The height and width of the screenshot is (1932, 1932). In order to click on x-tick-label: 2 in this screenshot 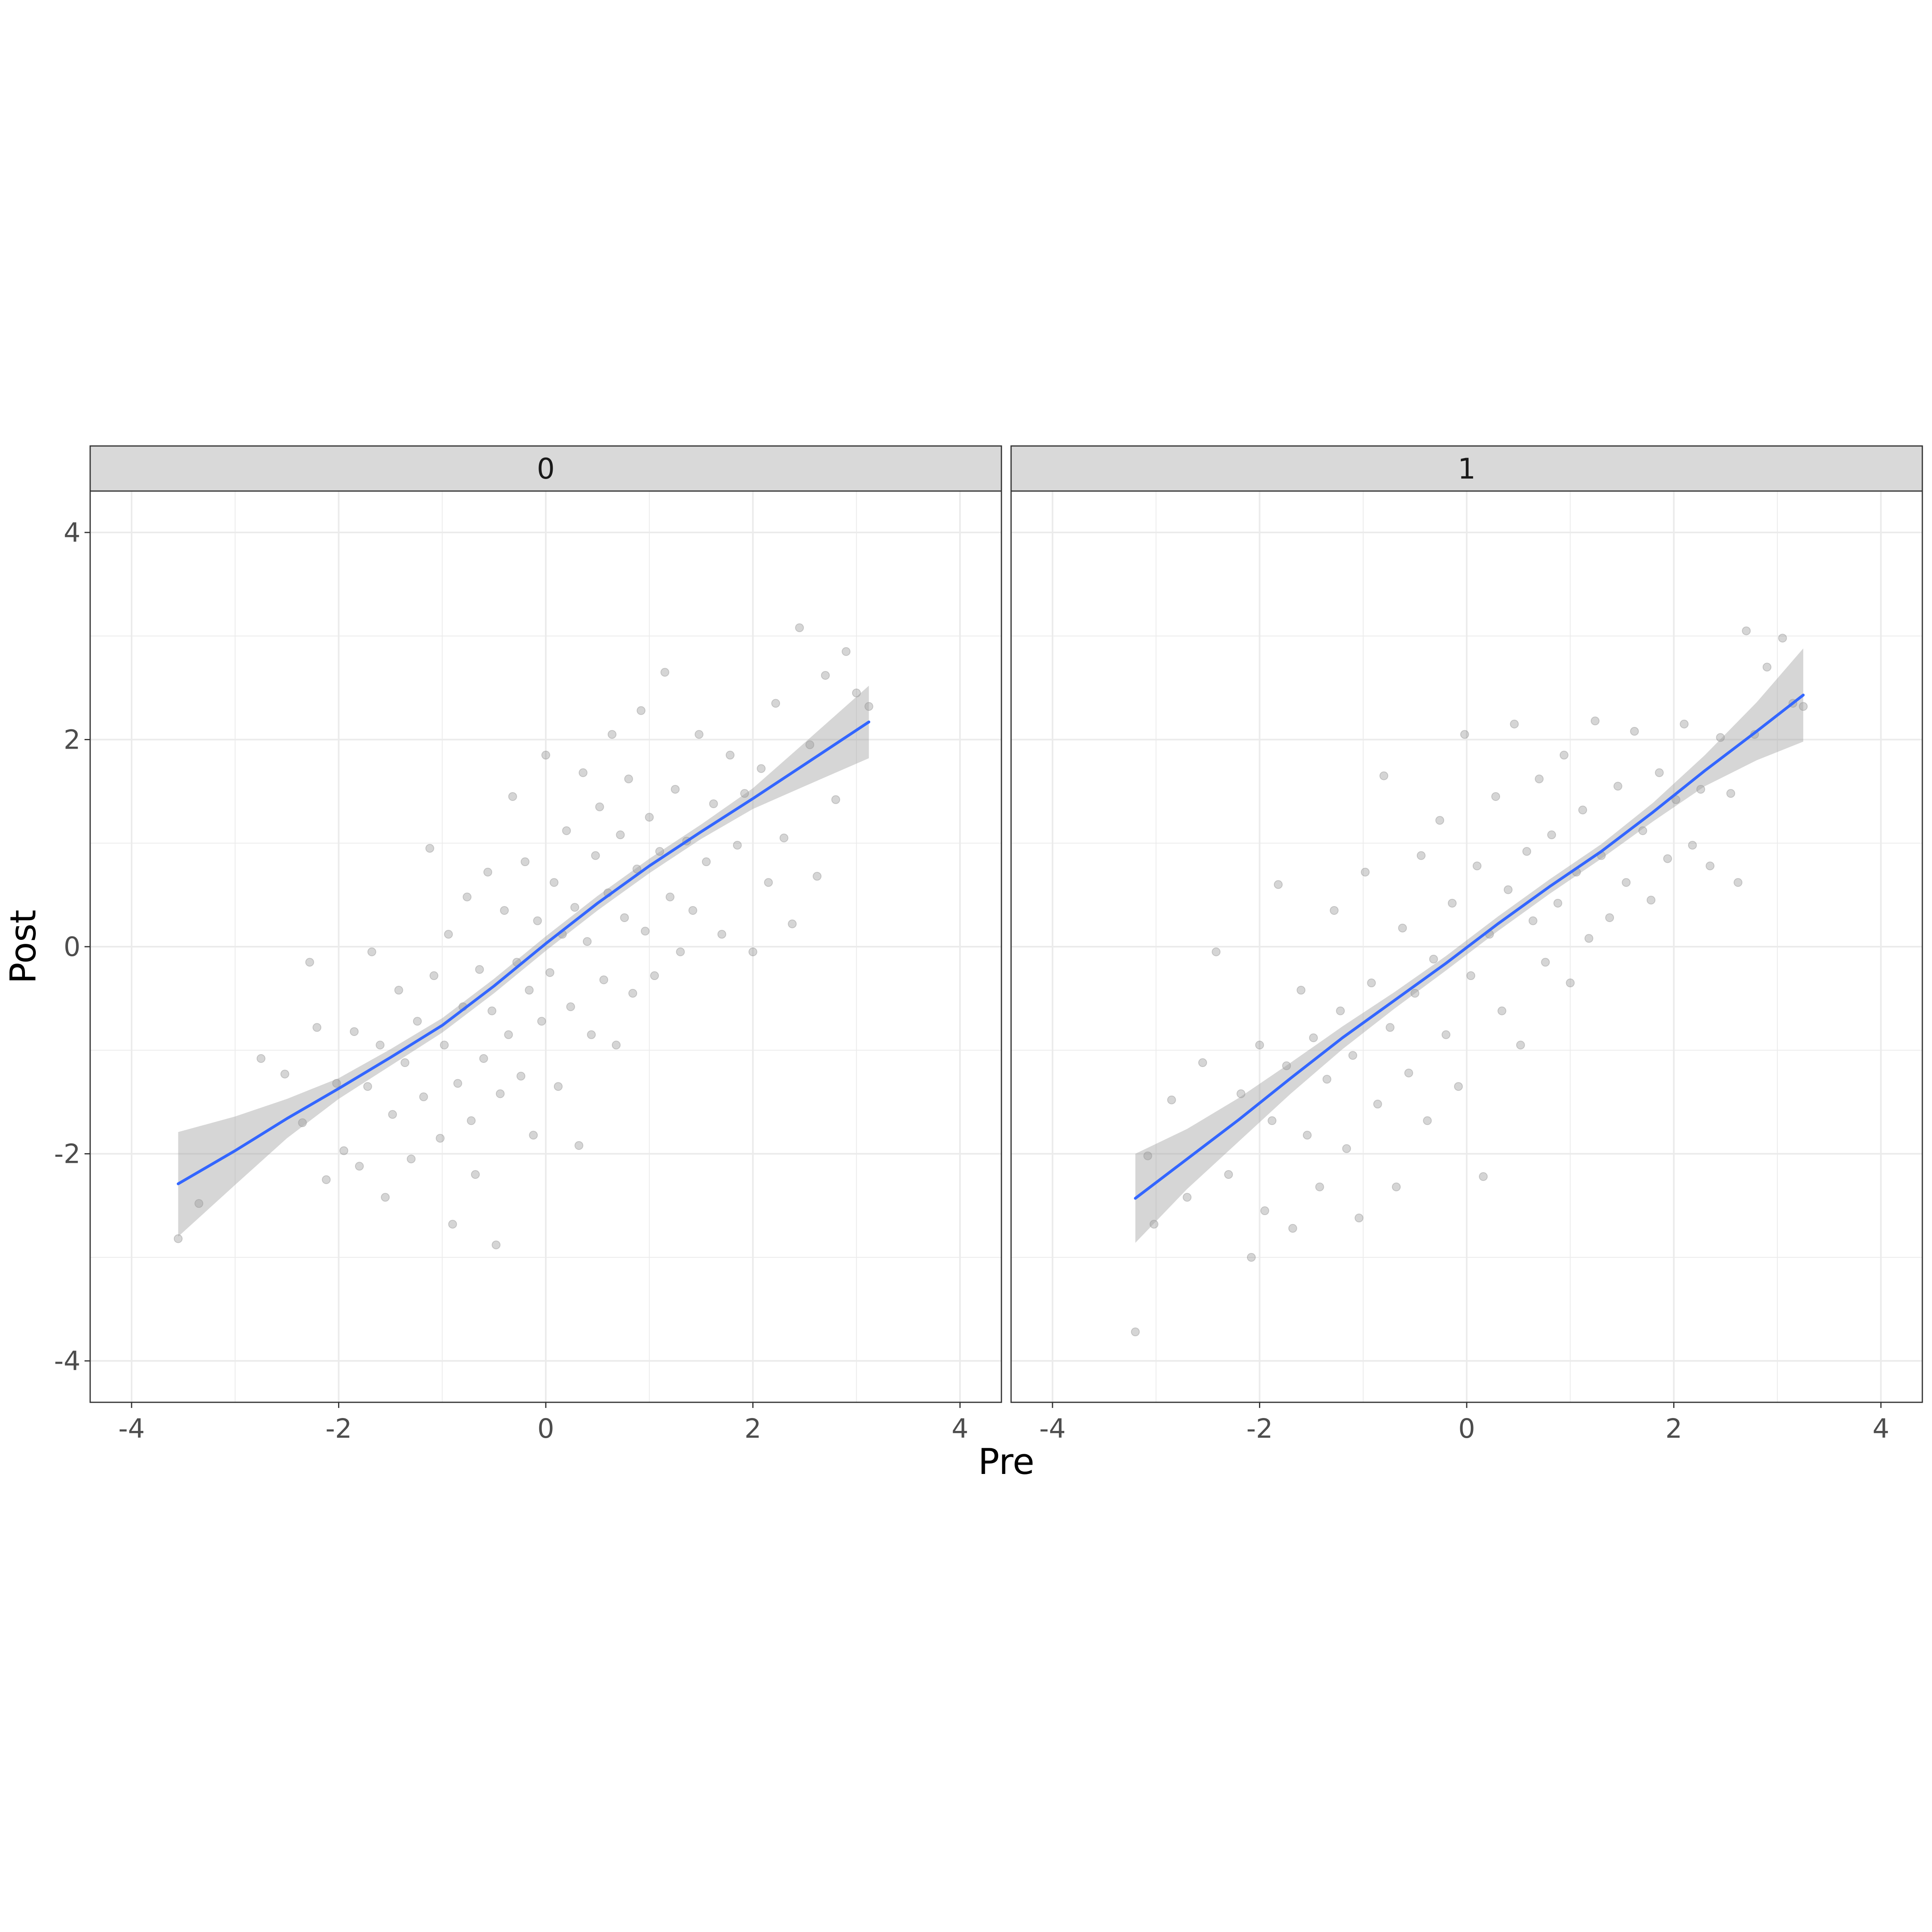, I will do `click(753, 1428)`.